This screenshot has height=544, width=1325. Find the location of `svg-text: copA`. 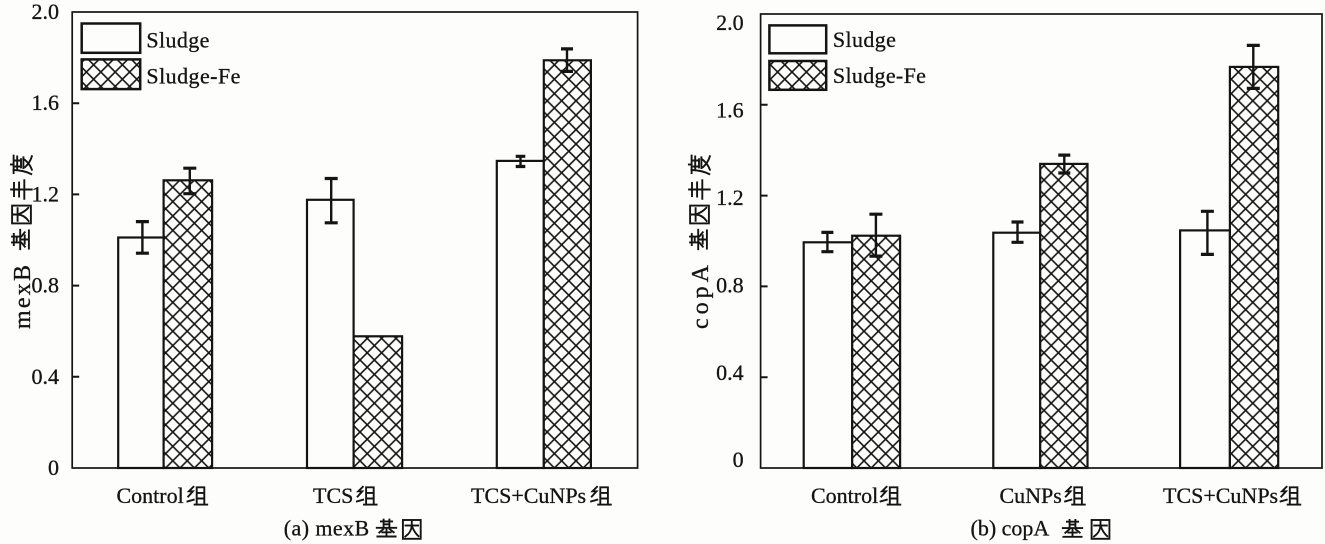

svg-text: copA is located at coordinates (701, 296).